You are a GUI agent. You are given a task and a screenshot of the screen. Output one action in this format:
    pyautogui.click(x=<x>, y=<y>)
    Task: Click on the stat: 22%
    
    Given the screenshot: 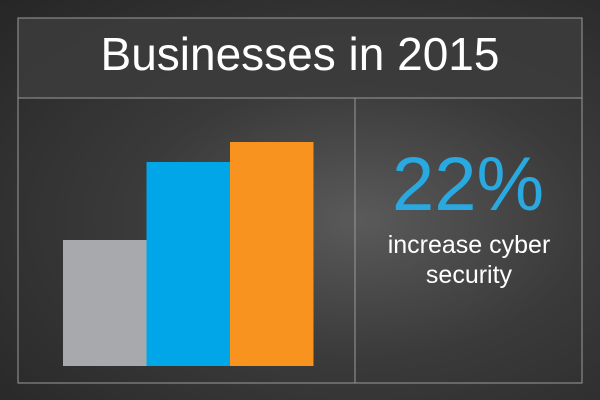 What is the action you would take?
    pyautogui.click(x=468, y=184)
    